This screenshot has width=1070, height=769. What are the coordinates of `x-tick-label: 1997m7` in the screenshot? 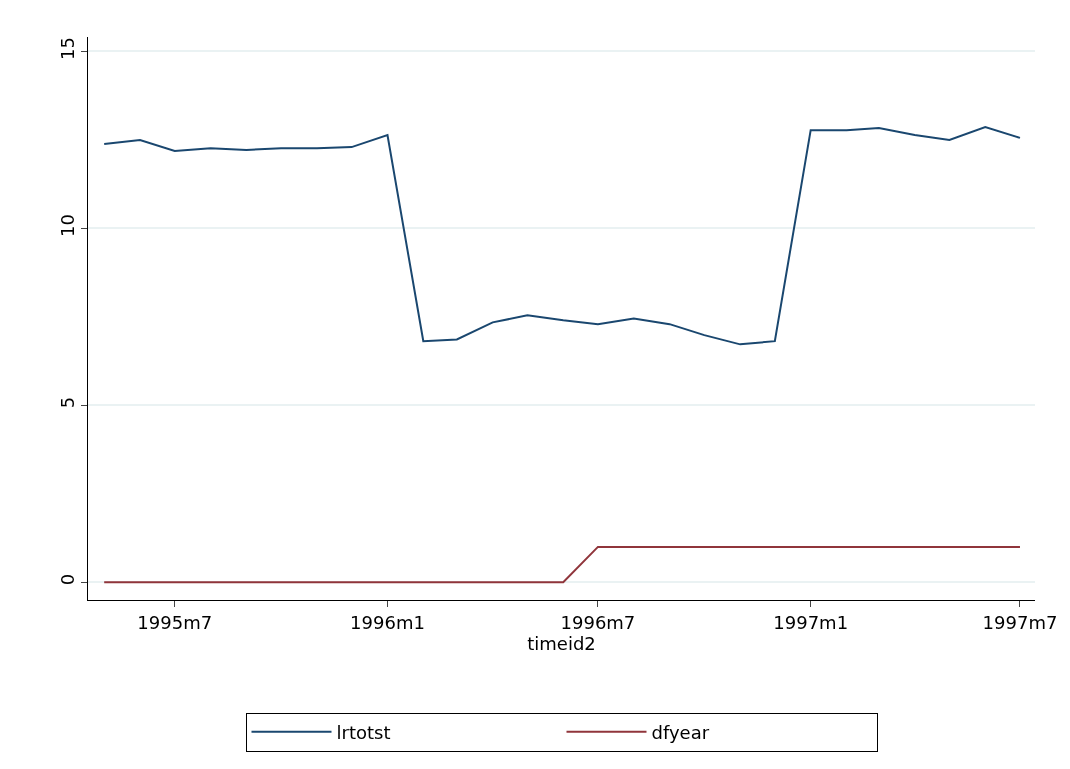 It's located at (1020, 622).